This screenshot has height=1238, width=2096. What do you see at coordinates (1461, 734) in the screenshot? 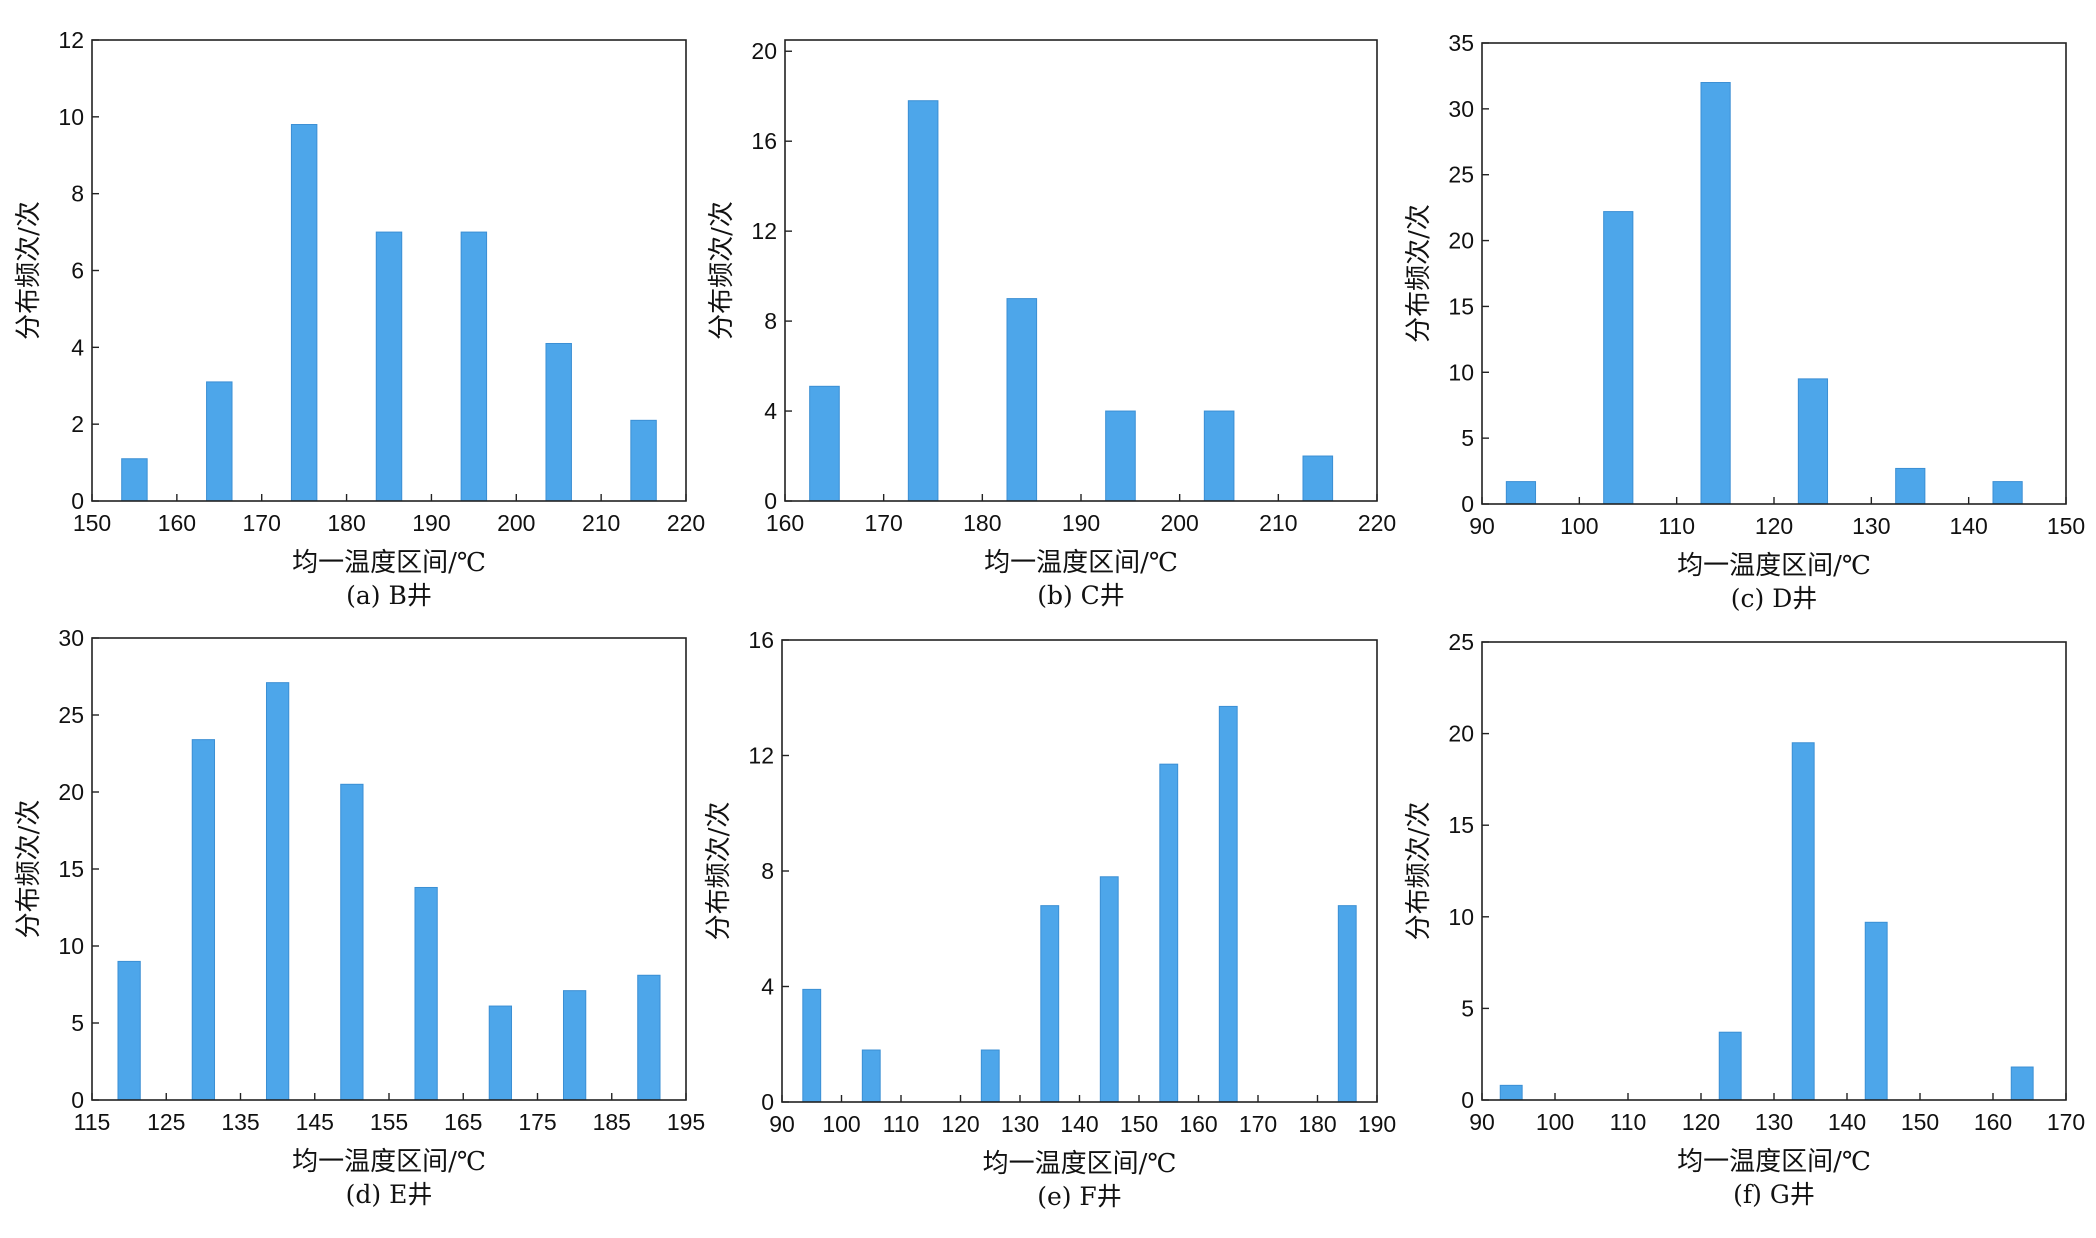
I see `y-tick-label: 20` at bounding box center [1461, 734].